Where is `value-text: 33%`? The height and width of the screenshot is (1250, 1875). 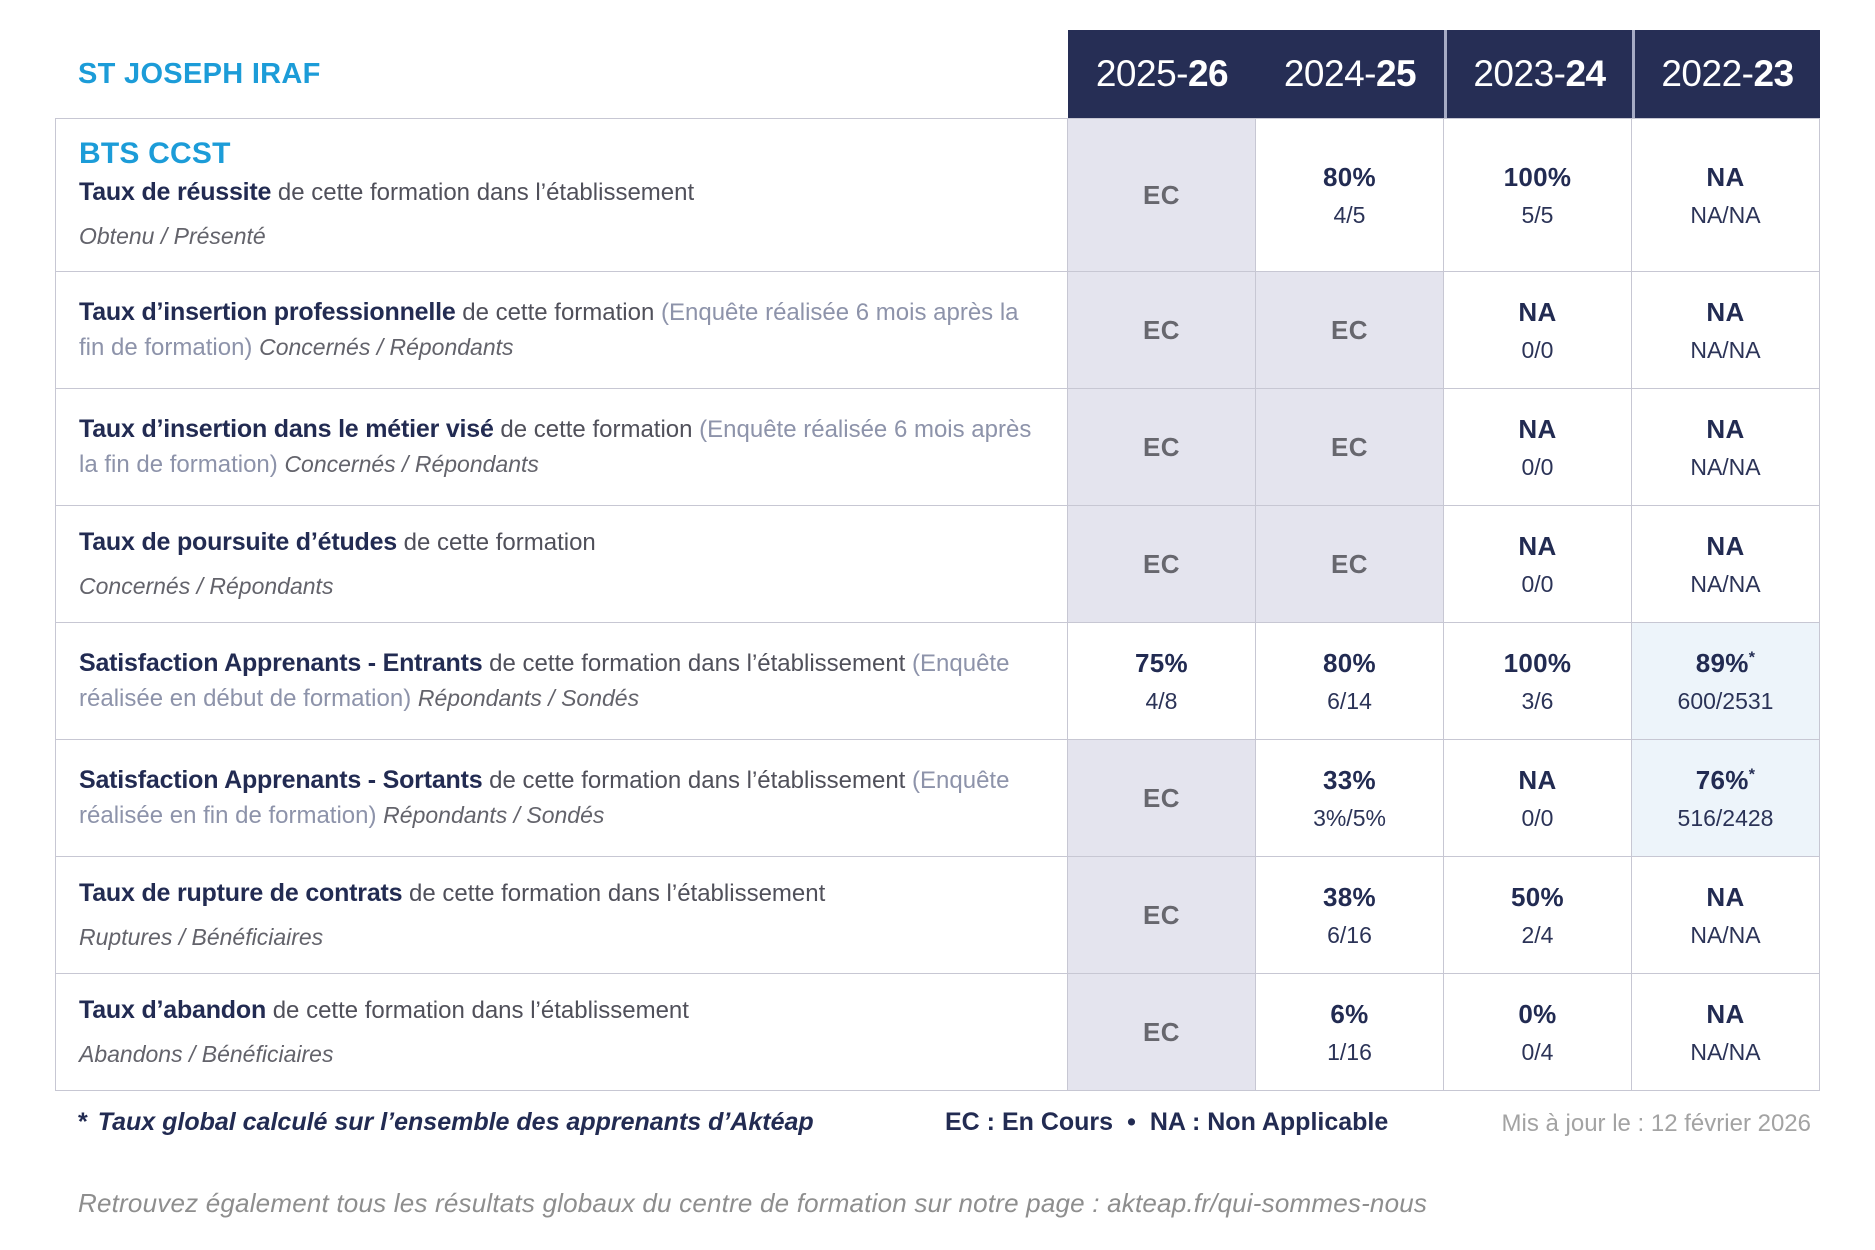
value-text: 33% is located at coordinates (1349, 779).